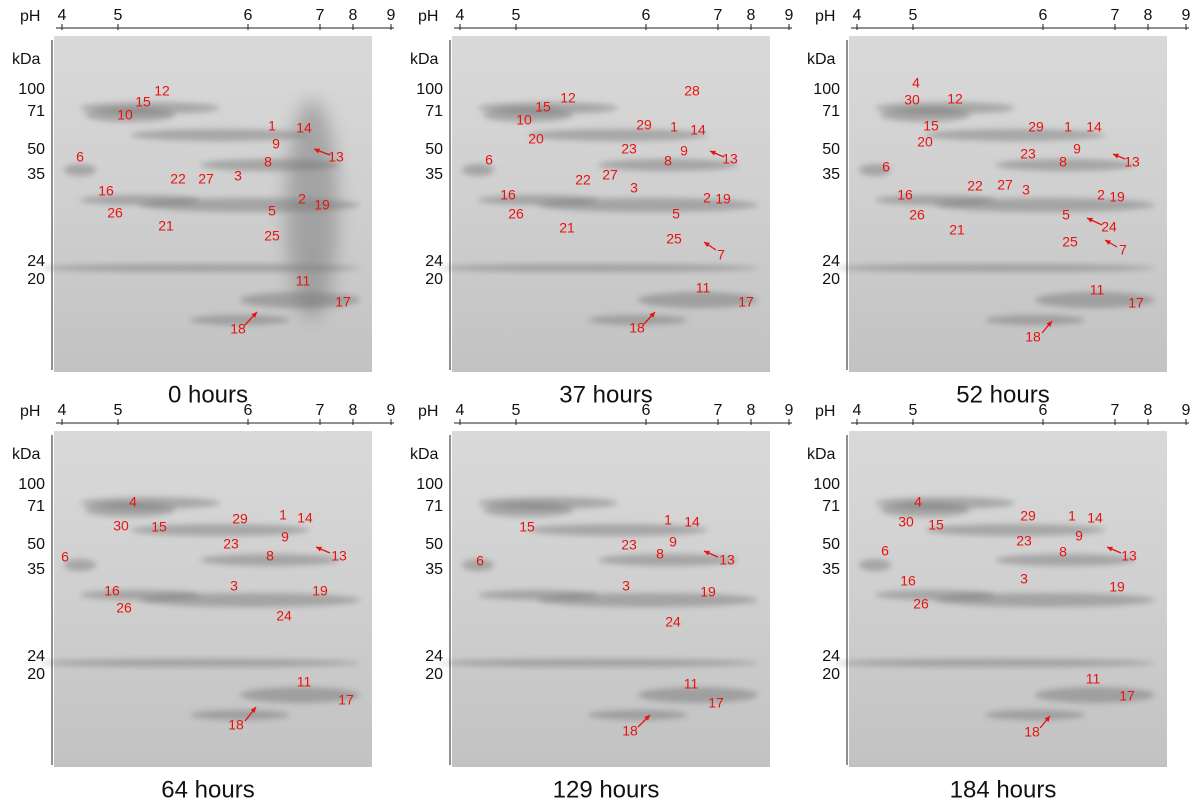 The image size is (1195, 805). I want to click on spot-label: 23, so click(231, 544).